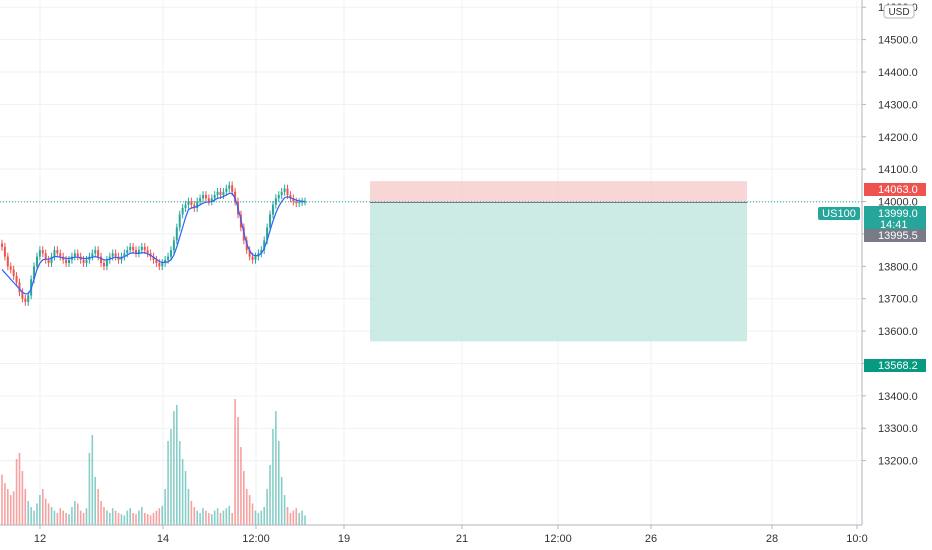 The width and height of the screenshot is (932, 550). I want to click on bid-price-tag: 13995.5, so click(895, 235).